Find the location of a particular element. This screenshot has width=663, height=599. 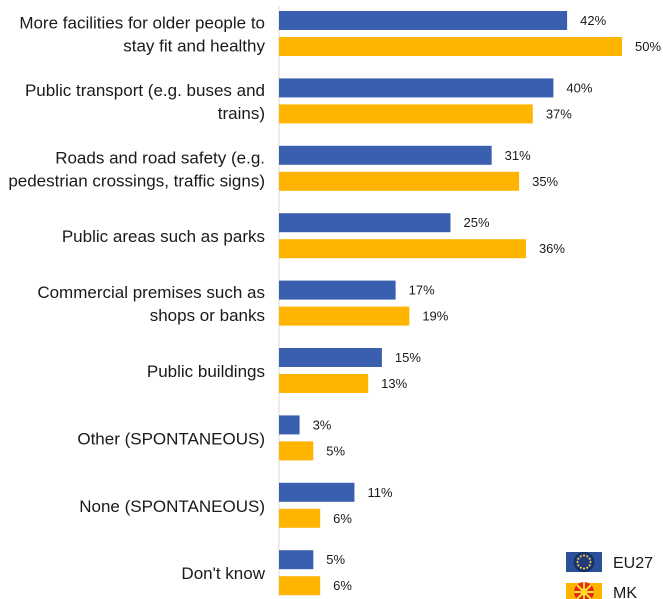

category-label: Commercial premises such as is located at coordinates (151, 292).